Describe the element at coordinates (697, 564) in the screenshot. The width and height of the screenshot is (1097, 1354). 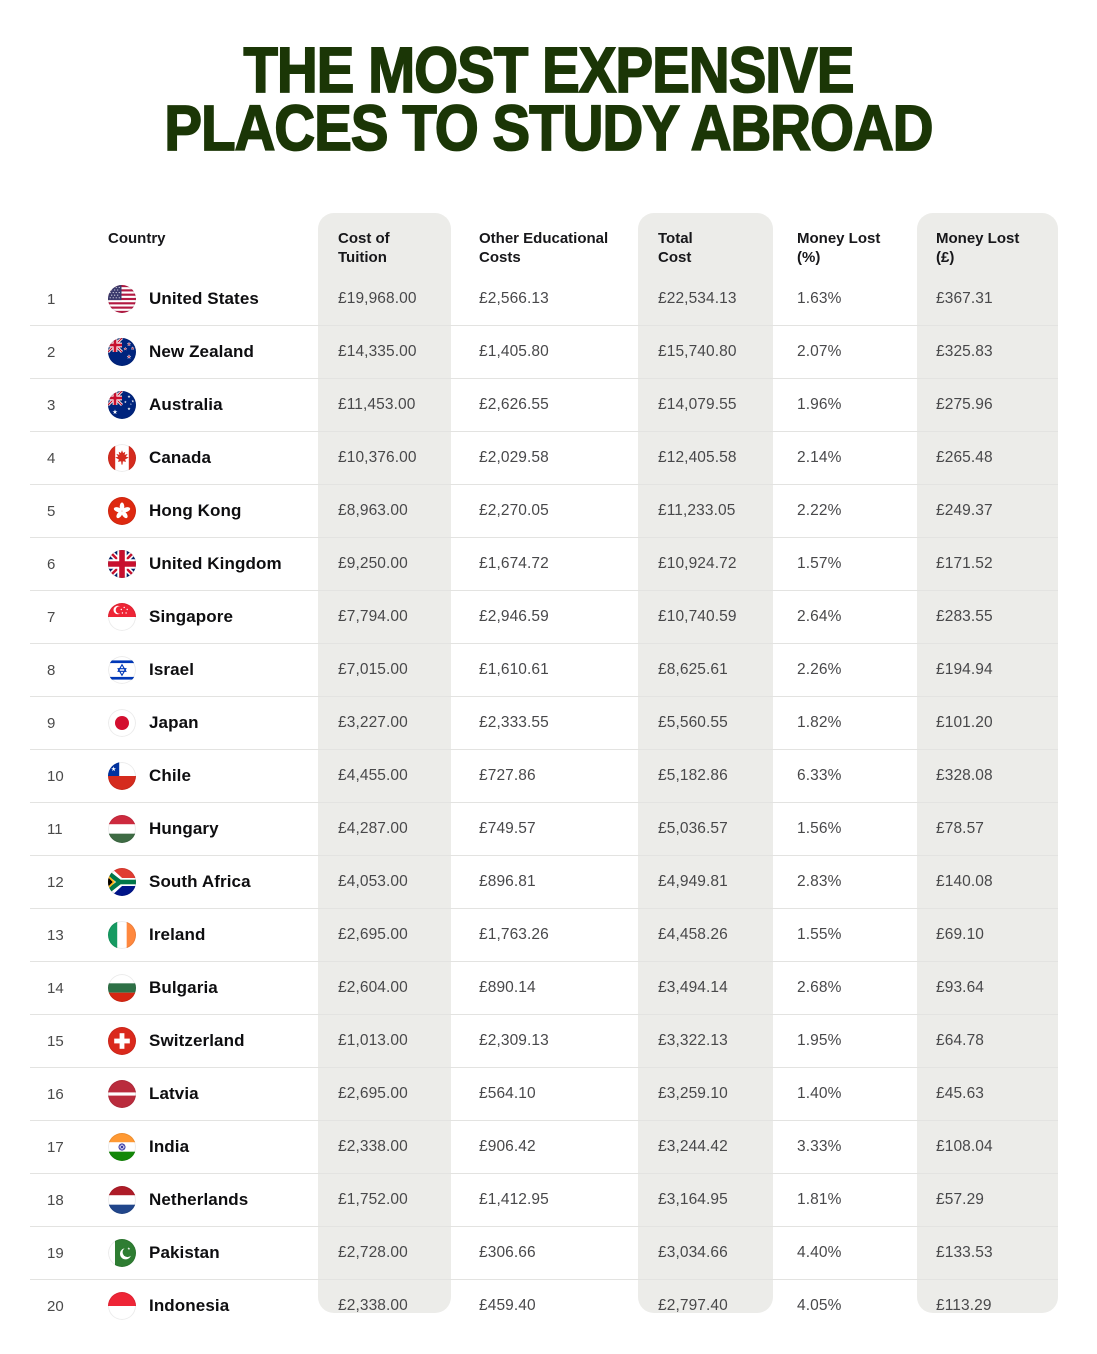
I see `cell-total-cost: £10,924.72` at that location.